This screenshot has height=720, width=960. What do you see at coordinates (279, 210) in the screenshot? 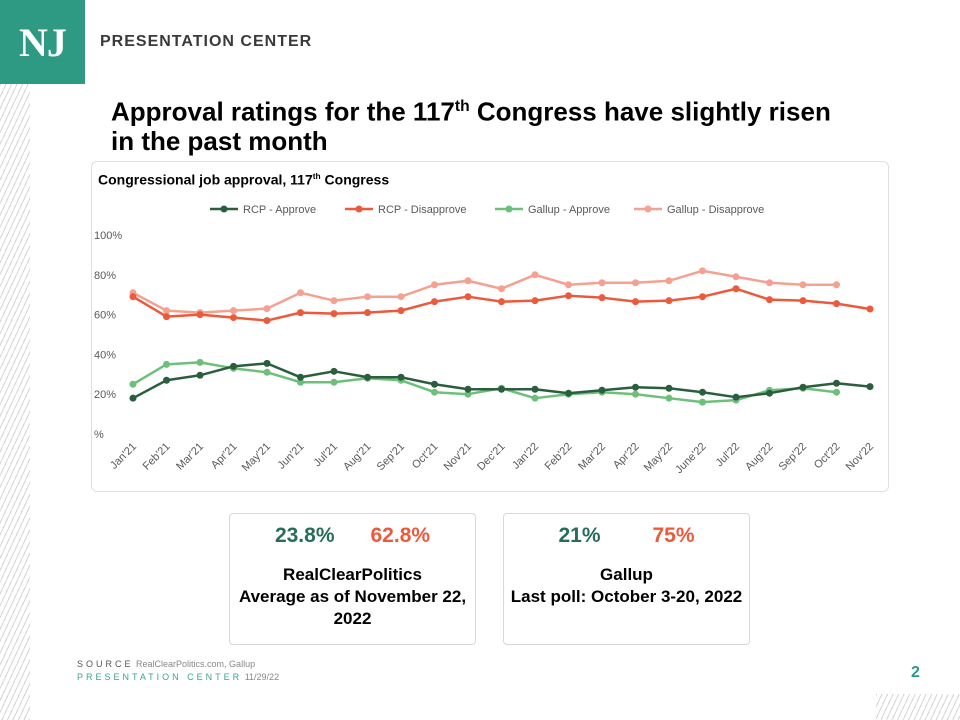
I see `legend-label: RCP - Approve` at bounding box center [279, 210].